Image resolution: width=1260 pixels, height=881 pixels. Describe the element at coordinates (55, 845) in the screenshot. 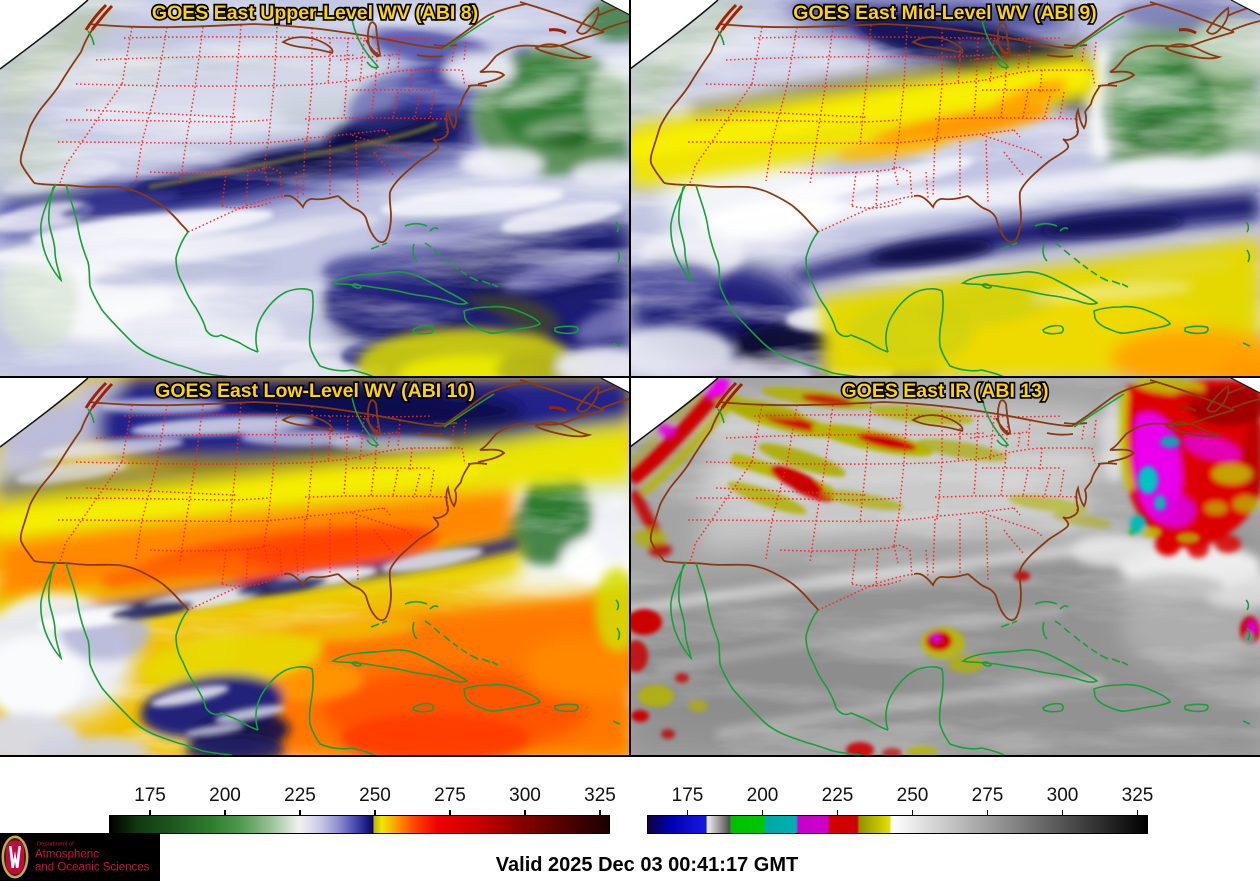

I see `svg-text: Department of` at that location.